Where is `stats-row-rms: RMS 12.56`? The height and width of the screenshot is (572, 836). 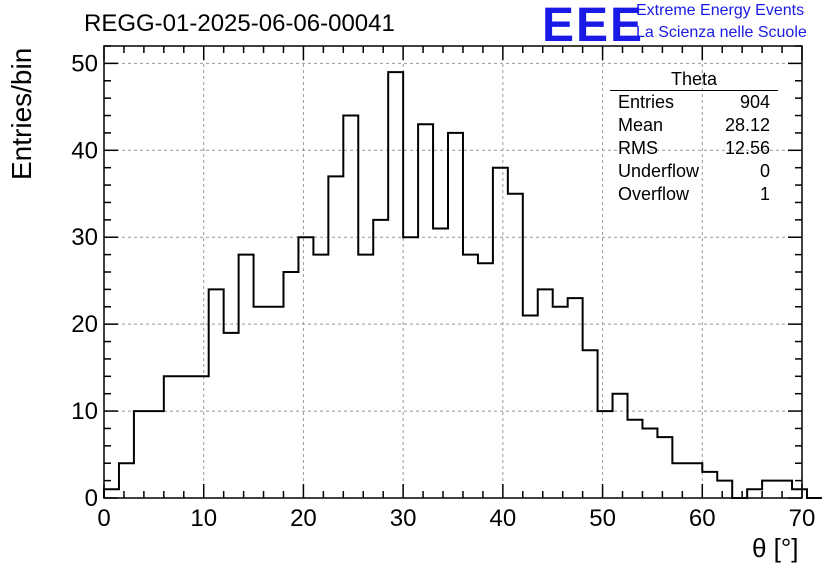
stats-row-rms: RMS 12.56 is located at coordinates (694, 148).